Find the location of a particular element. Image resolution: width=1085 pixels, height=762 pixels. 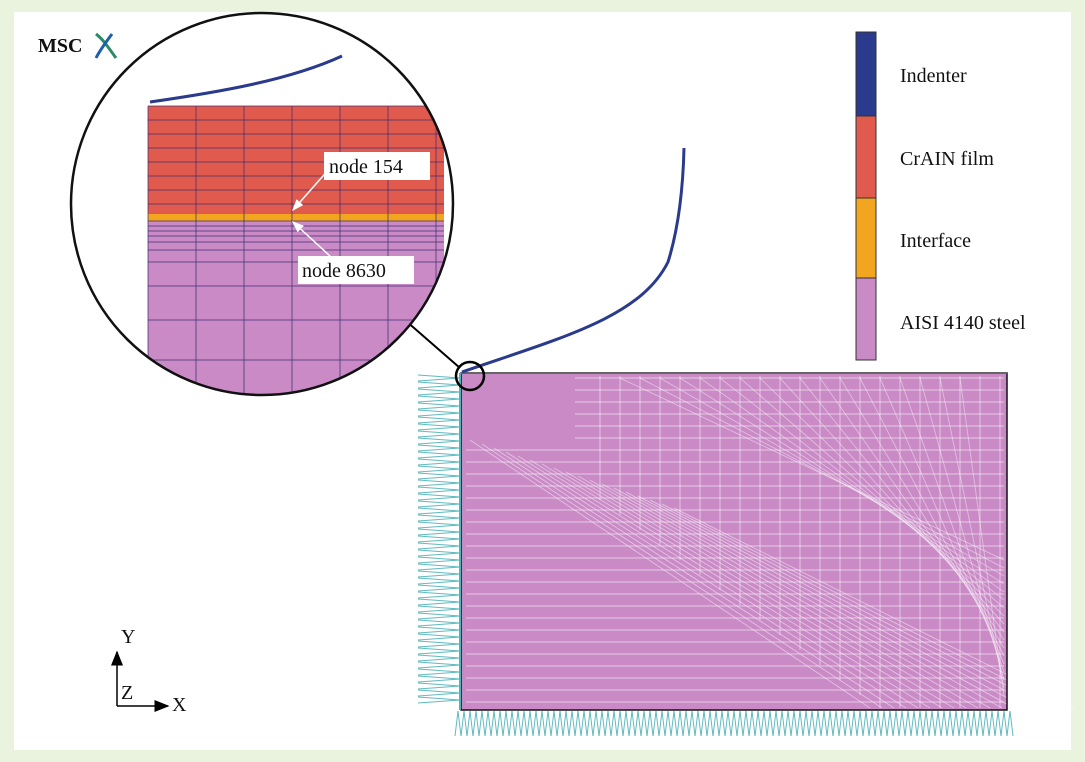

node-154-label-box is located at coordinates (377, 166).